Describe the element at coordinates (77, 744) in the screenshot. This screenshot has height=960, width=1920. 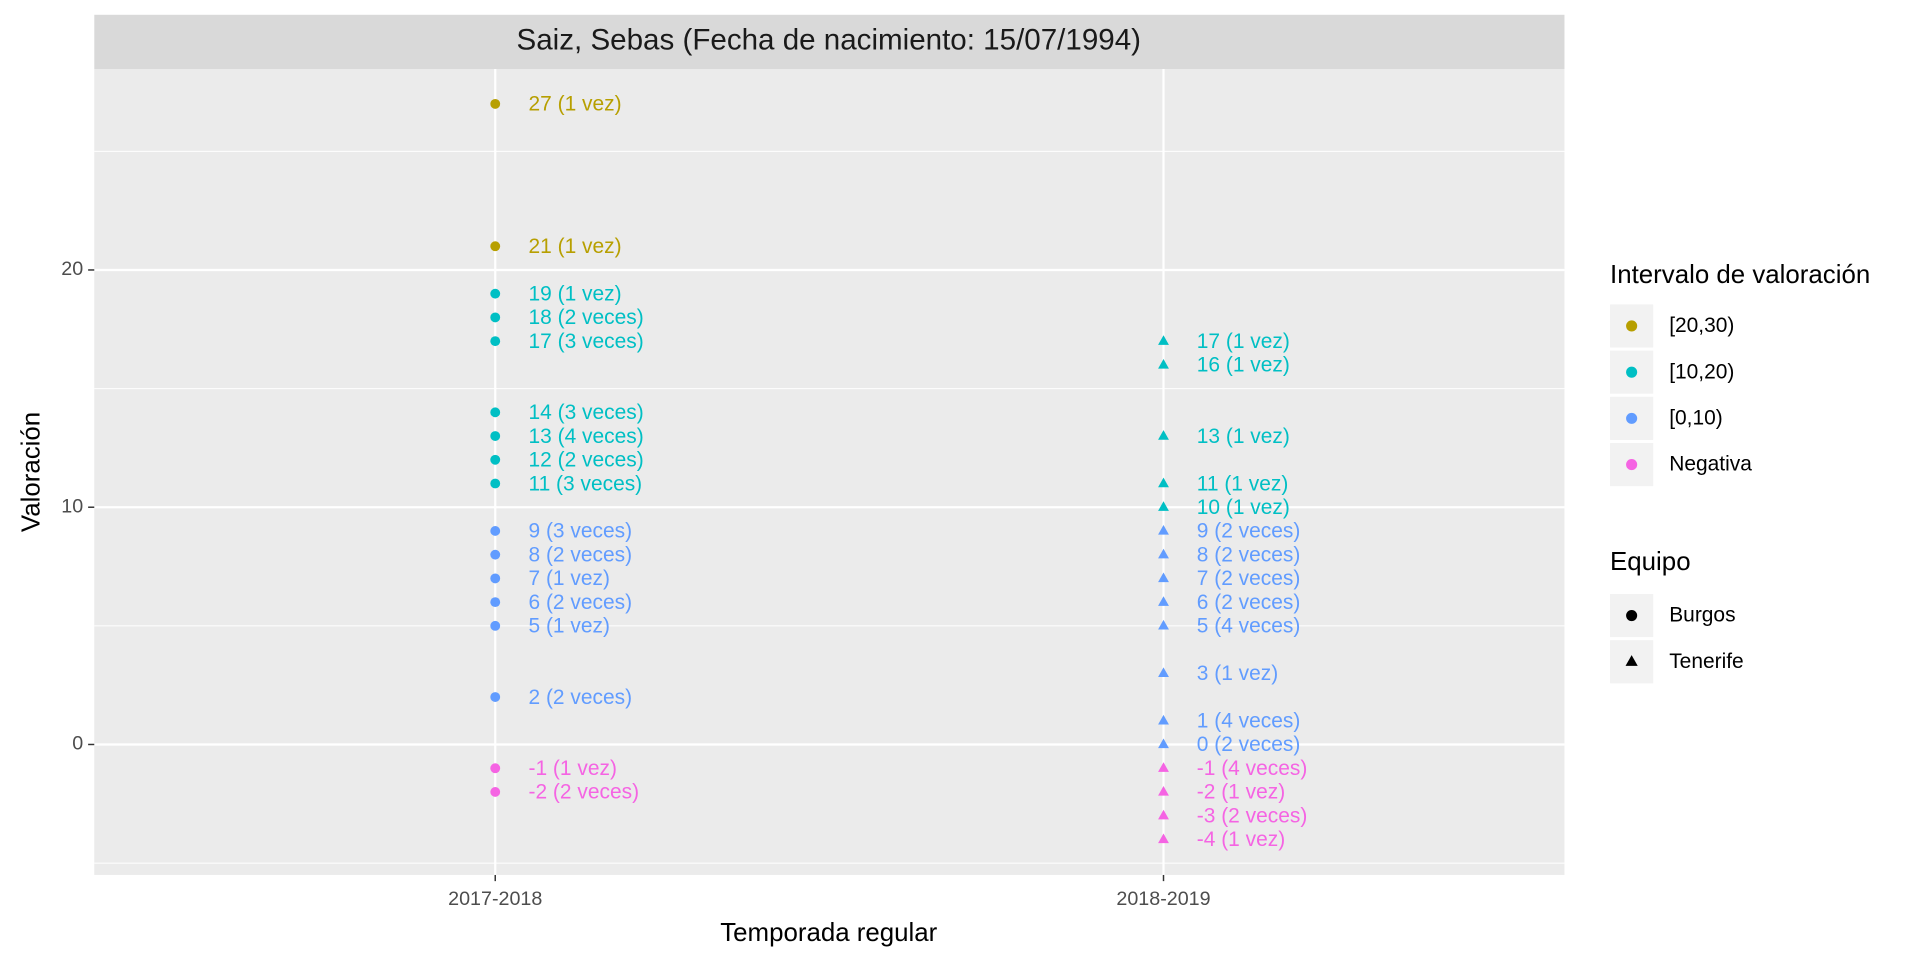
I see `y-tick-label: 0` at that location.